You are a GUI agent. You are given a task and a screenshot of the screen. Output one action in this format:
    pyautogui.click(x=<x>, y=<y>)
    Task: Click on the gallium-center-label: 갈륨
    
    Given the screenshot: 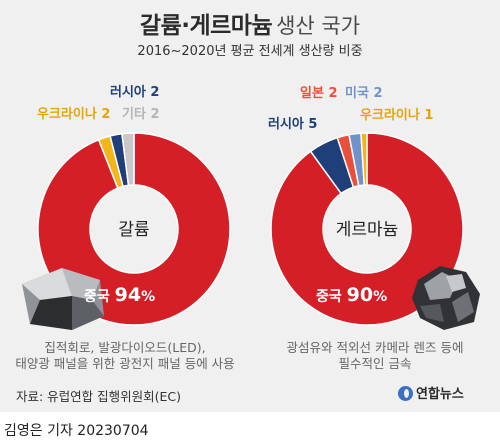 What is the action you would take?
    pyautogui.click(x=133, y=230)
    